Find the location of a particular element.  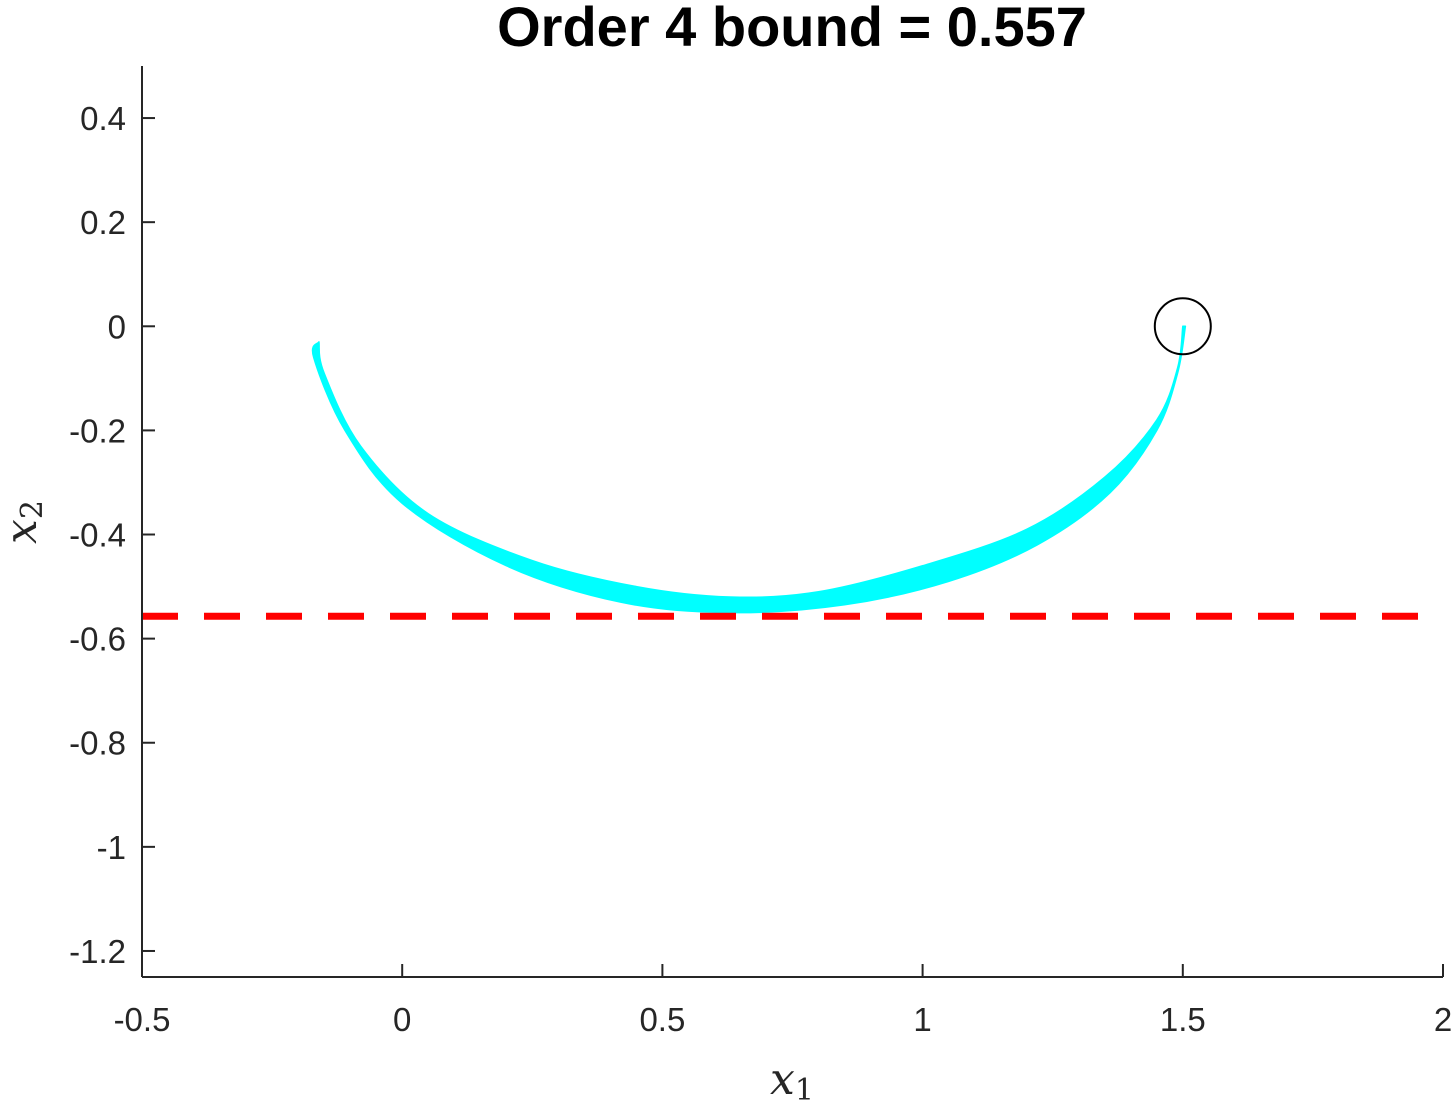

x-tick-label: -0.5 is located at coordinates (142, 1019).